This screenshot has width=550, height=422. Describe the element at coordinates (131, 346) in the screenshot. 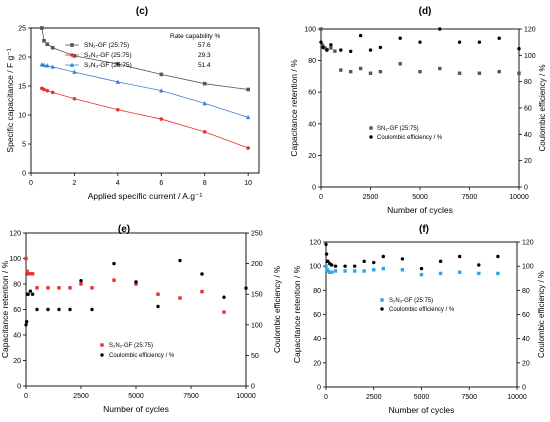

I see `legend-label: S₂N₂-GF (25:75)` at that location.